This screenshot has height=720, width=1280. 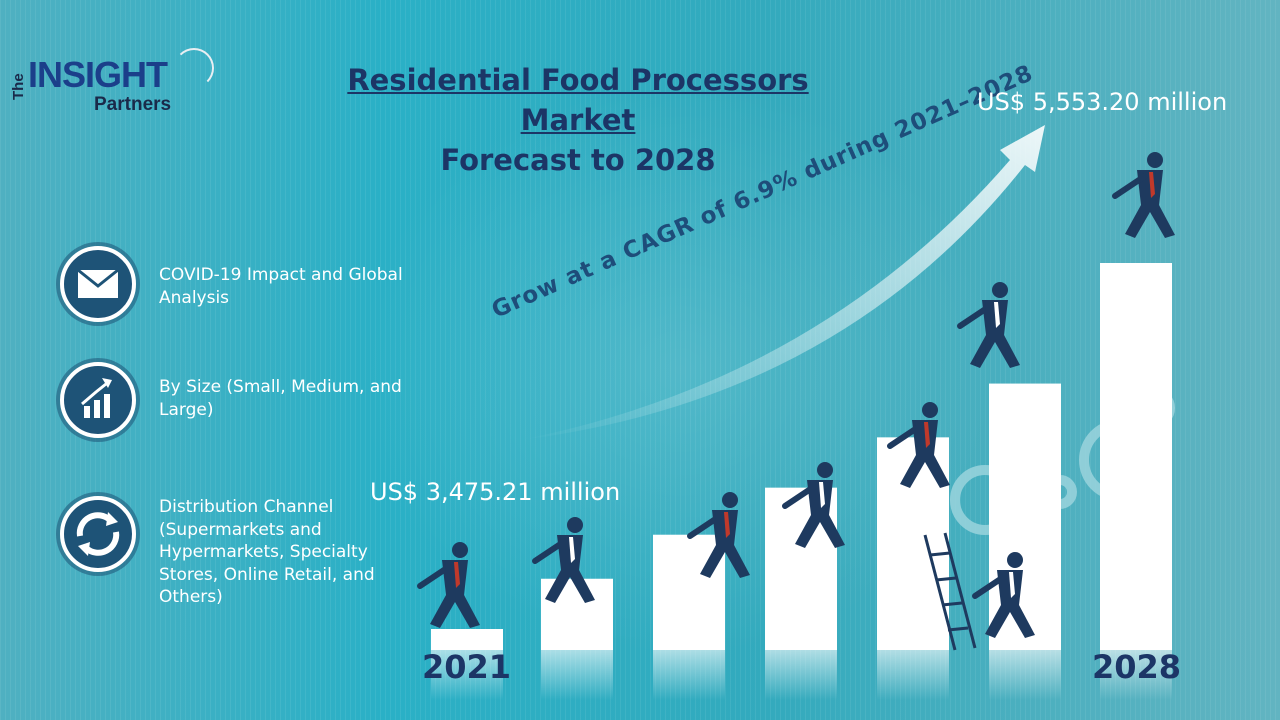 What do you see at coordinates (578, 100) in the screenshot?
I see `title-line-1: Residential Food Processors Market` at bounding box center [578, 100].